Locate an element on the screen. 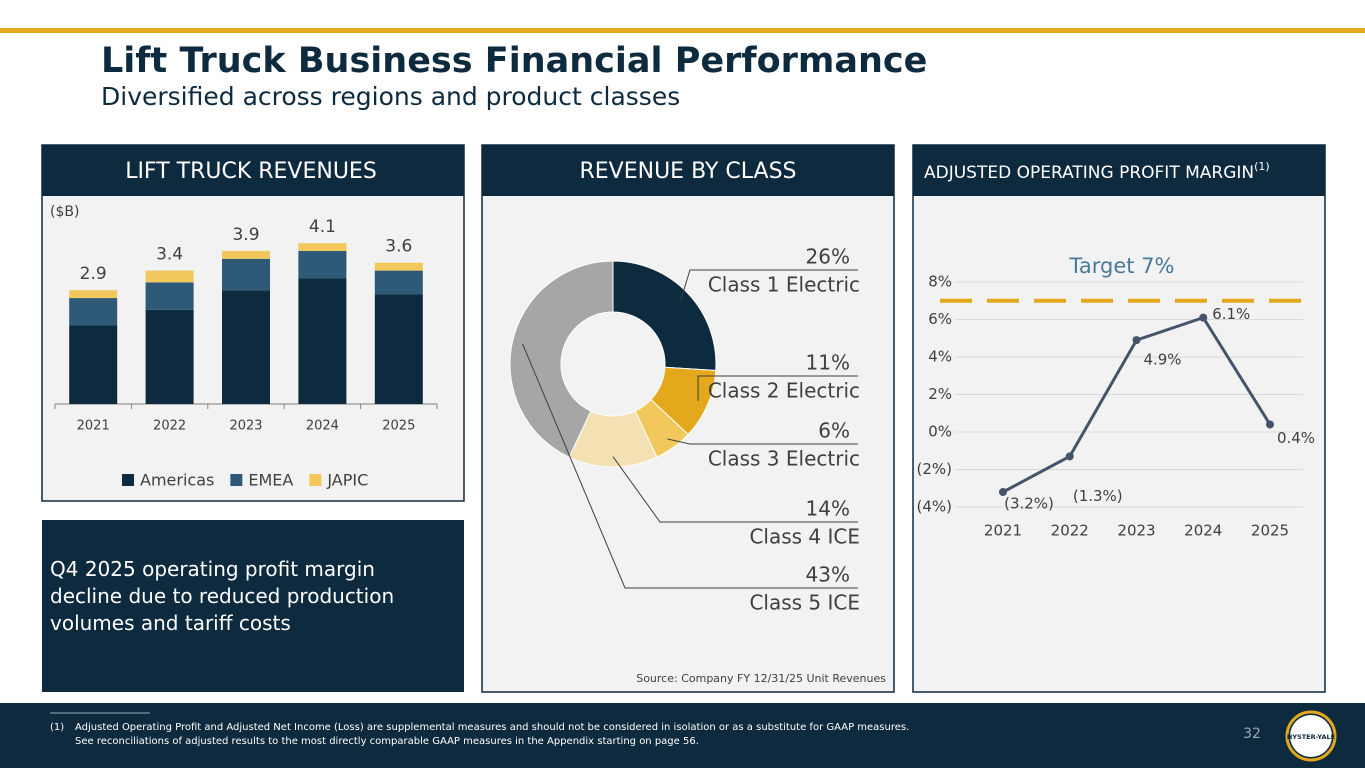 This screenshot has height=768, width=1365. total-label: 3.6 is located at coordinates (398, 247).